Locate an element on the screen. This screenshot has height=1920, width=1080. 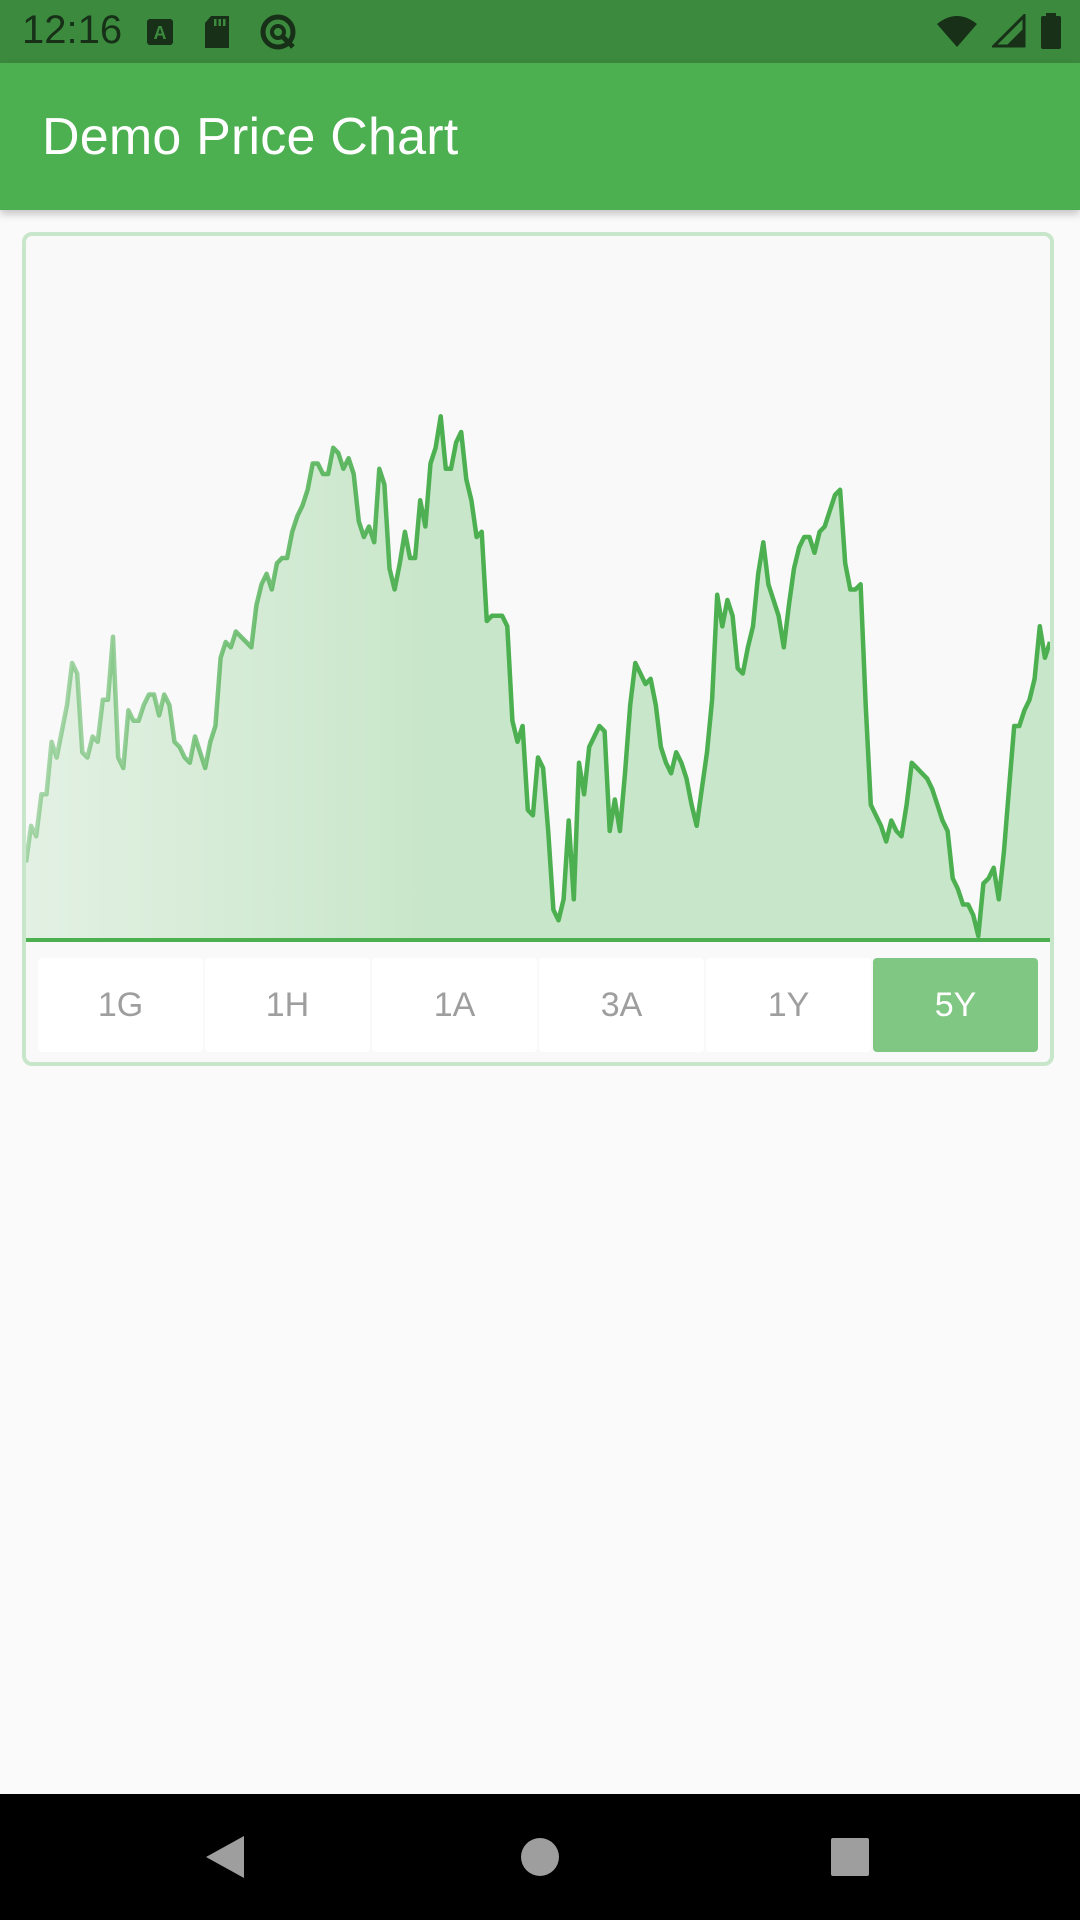
status-icons-left: A is located at coordinates (221, 32).